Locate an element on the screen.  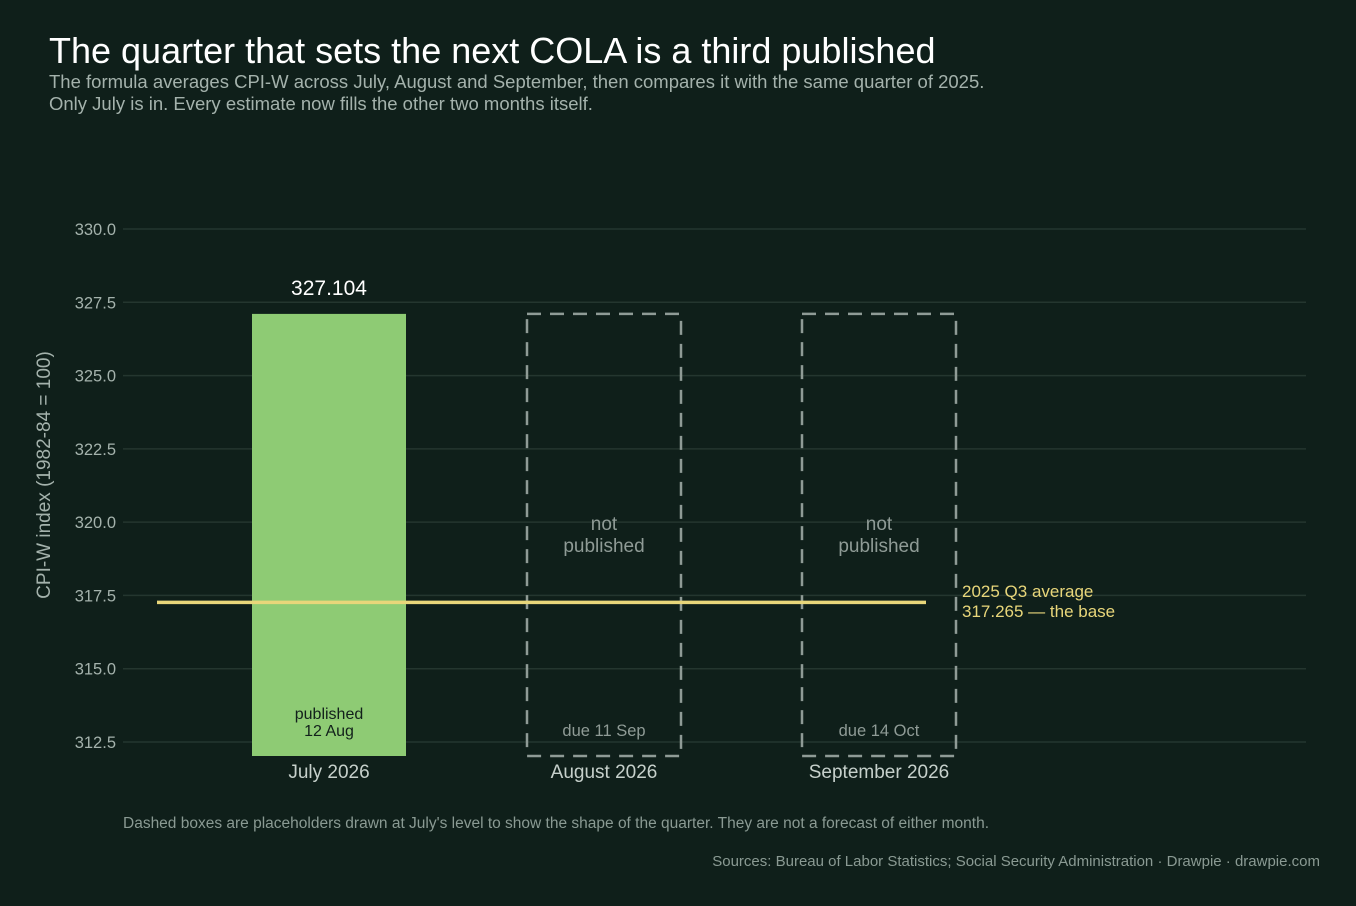
y-tick-label: 317.5 is located at coordinates (95, 596).